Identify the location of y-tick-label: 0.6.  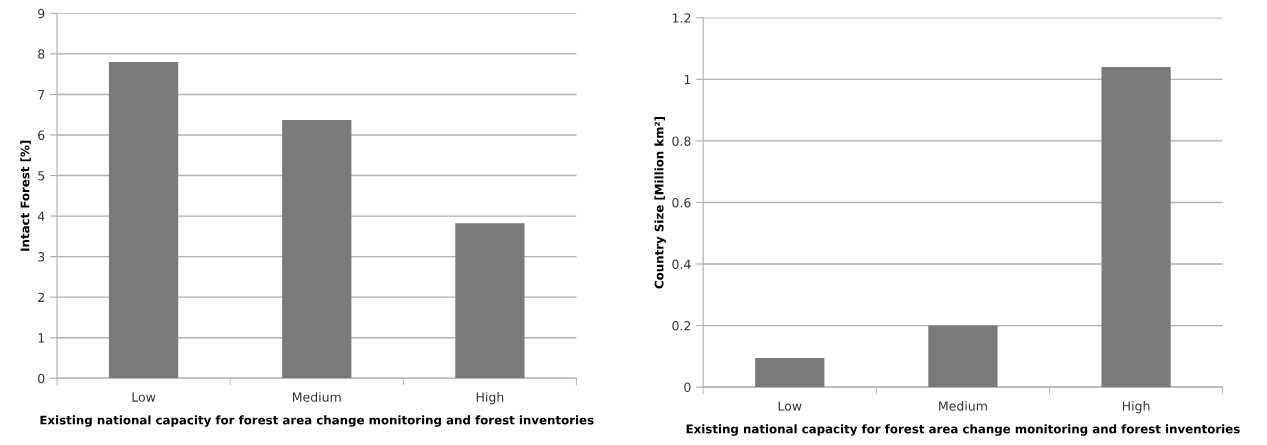
(681, 202).